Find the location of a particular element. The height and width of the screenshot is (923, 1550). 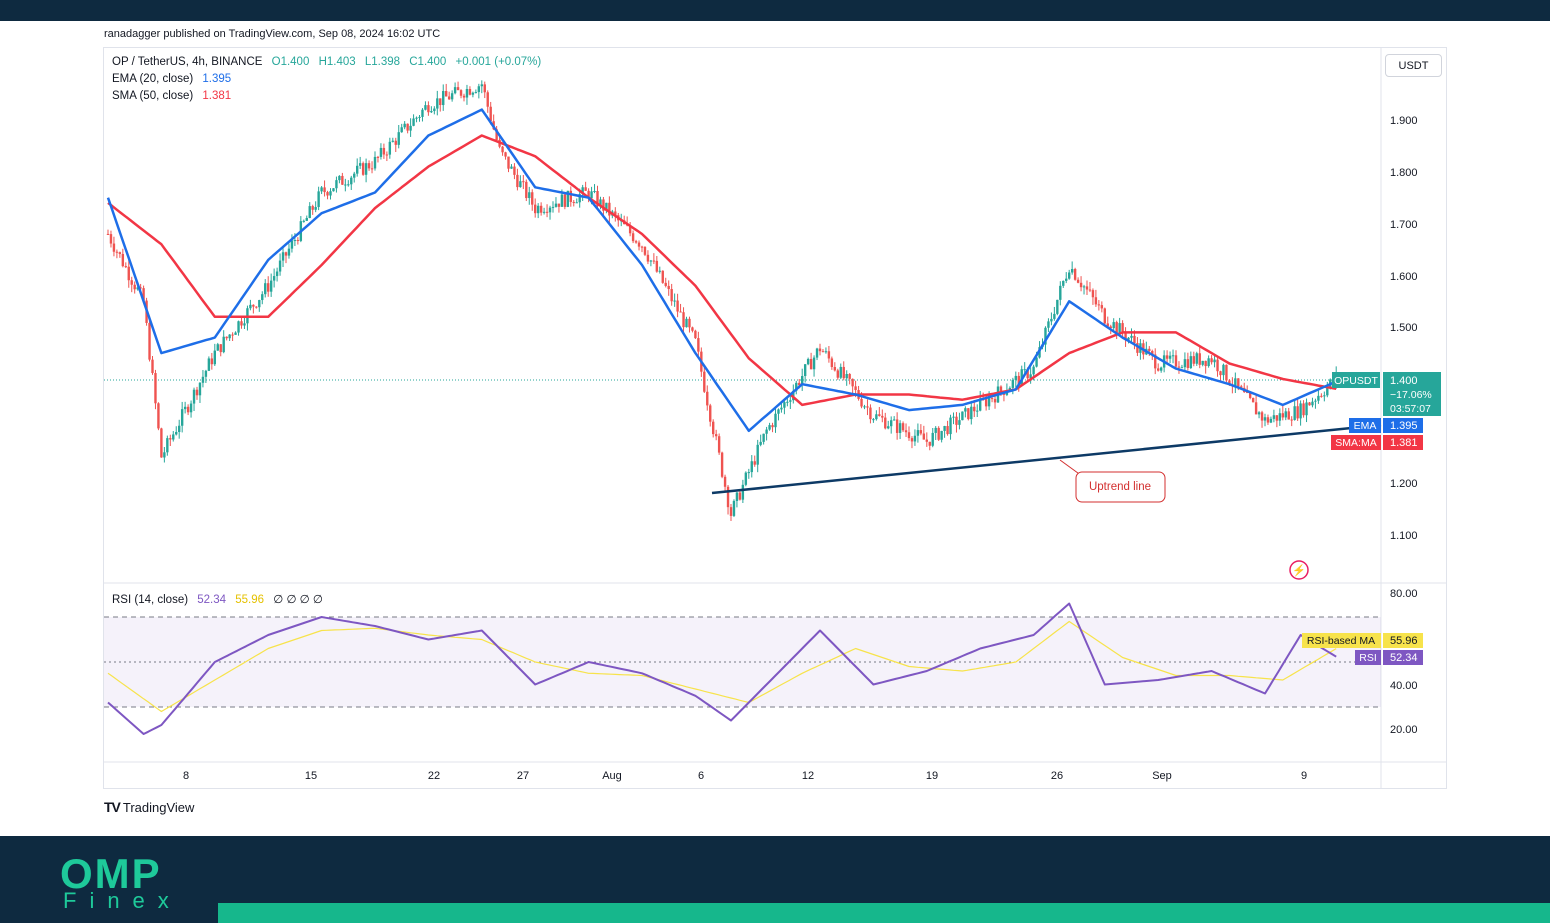

annotation-text: Uptrend line is located at coordinates (1120, 487).